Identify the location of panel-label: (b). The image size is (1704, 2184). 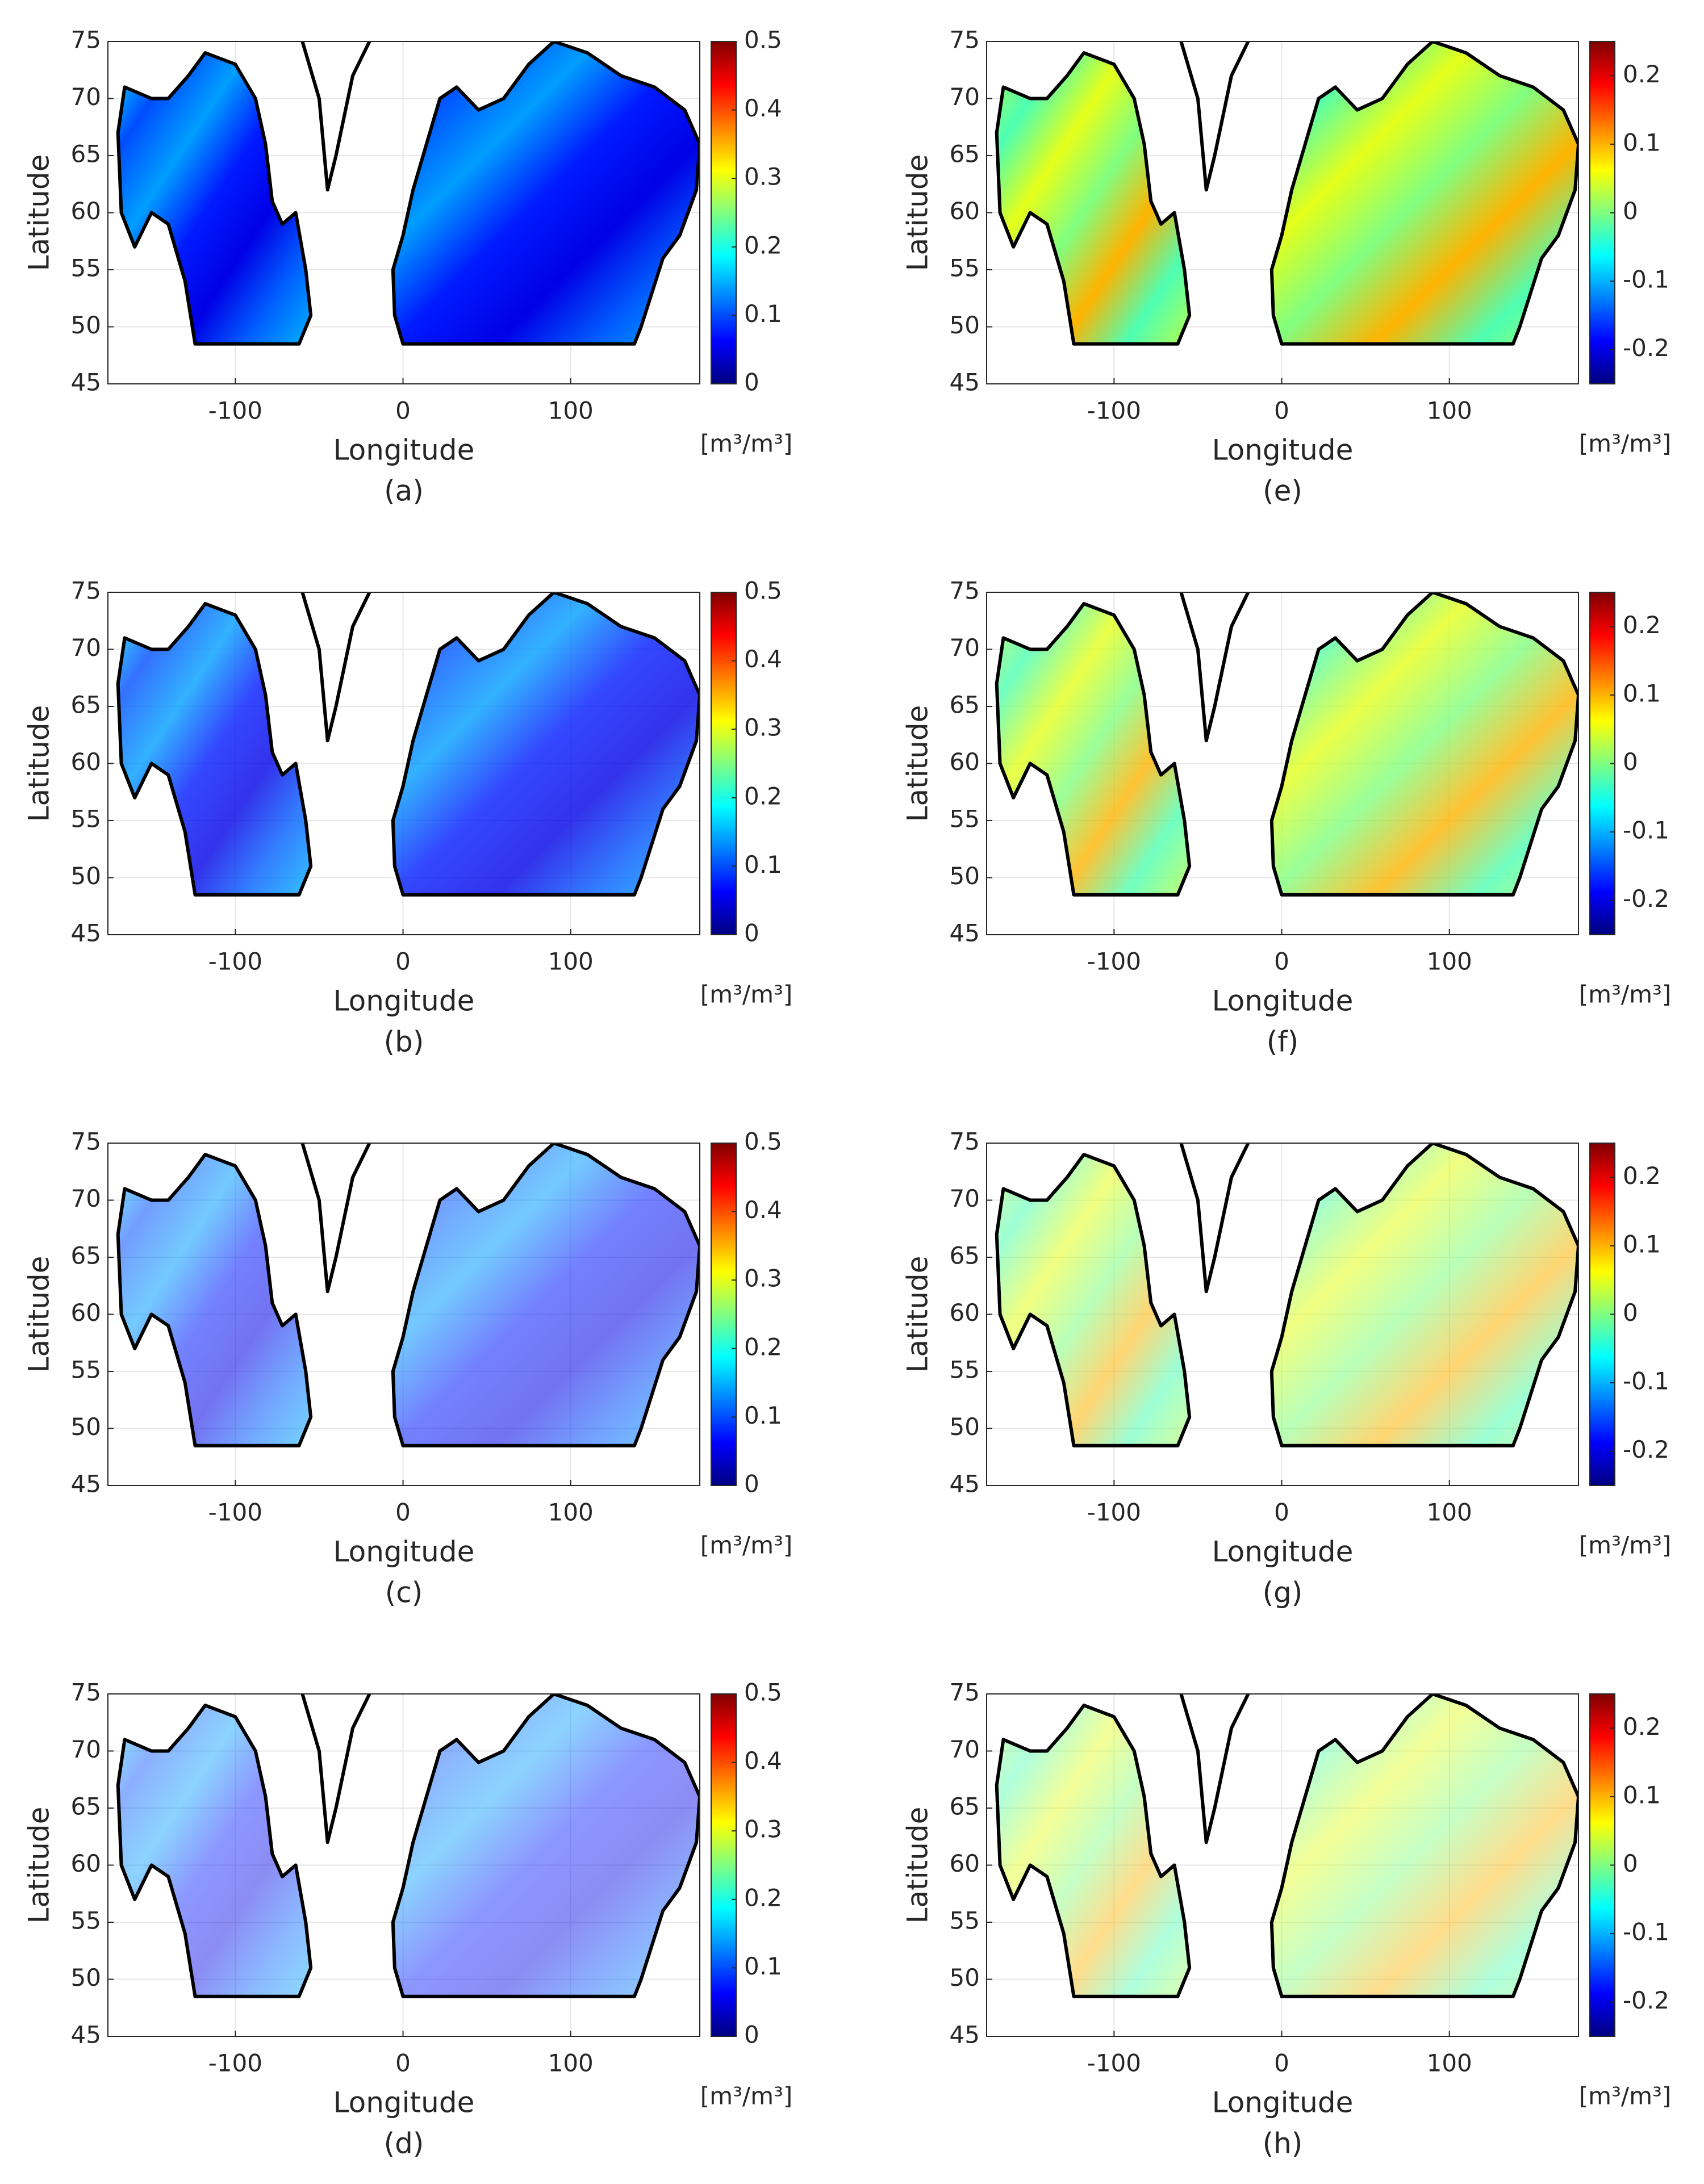
(404, 1042).